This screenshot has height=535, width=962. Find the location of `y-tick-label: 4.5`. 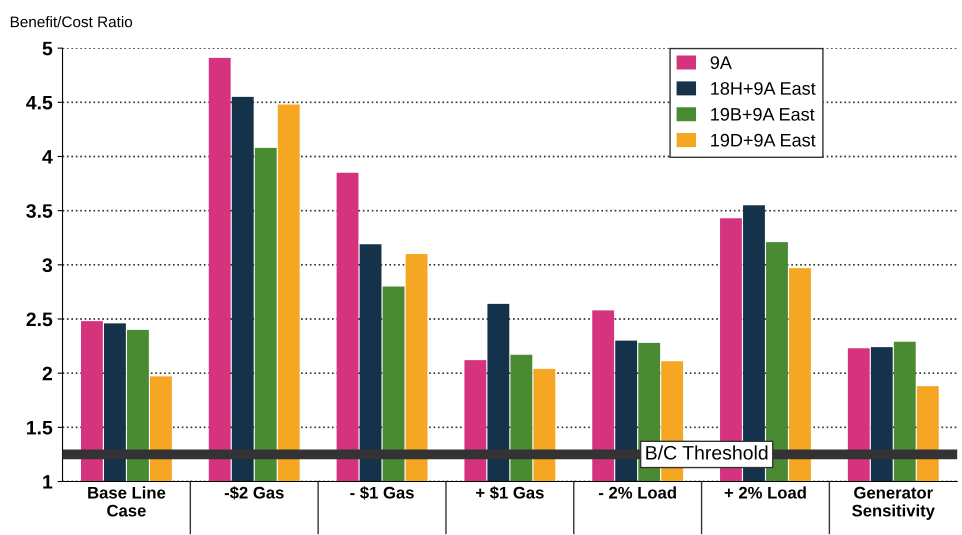

y-tick-label: 4.5 is located at coordinates (39, 103).